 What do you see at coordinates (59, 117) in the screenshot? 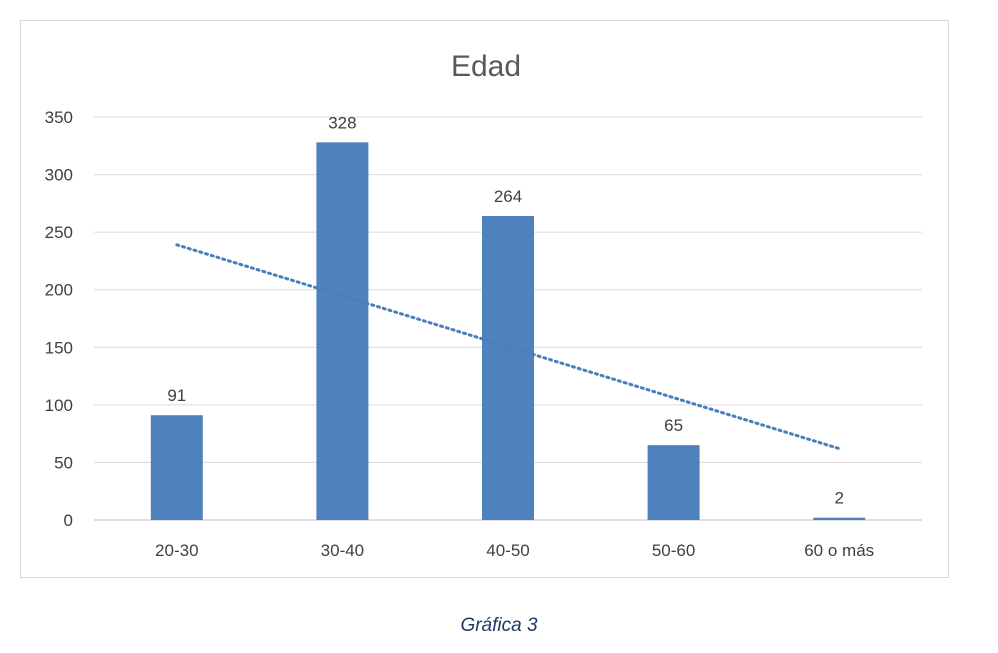
I see `y-tick-label: 350` at bounding box center [59, 117].